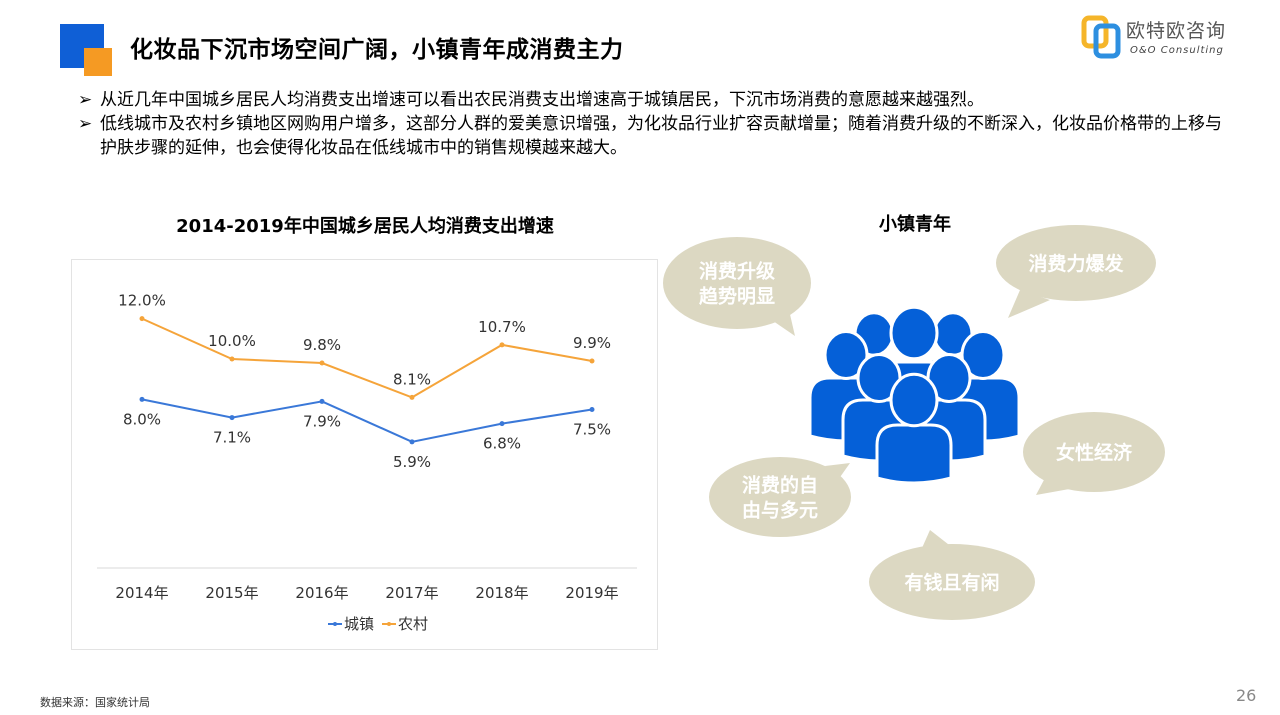 The height and width of the screenshot is (715, 1280). Describe the element at coordinates (365, 226) in the screenshot. I see `chart-title: 2014-2019年中国城乡居民人均消费支出增速` at that location.